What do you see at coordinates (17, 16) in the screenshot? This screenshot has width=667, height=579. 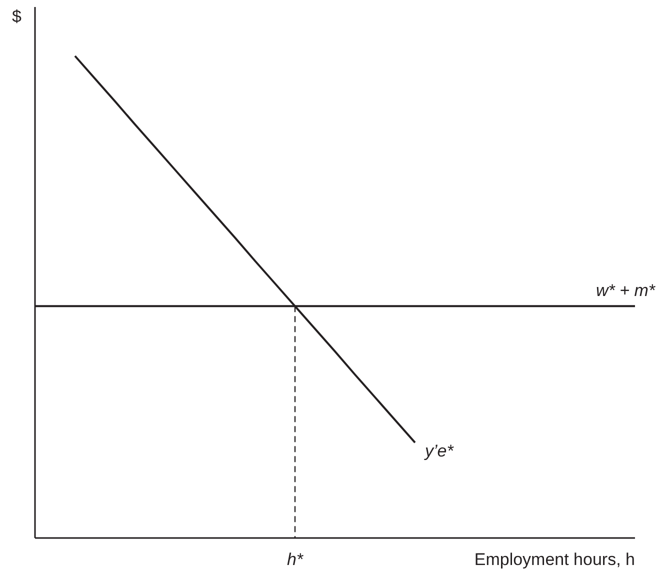 I see `y-axis-title: $` at bounding box center [17, 16].